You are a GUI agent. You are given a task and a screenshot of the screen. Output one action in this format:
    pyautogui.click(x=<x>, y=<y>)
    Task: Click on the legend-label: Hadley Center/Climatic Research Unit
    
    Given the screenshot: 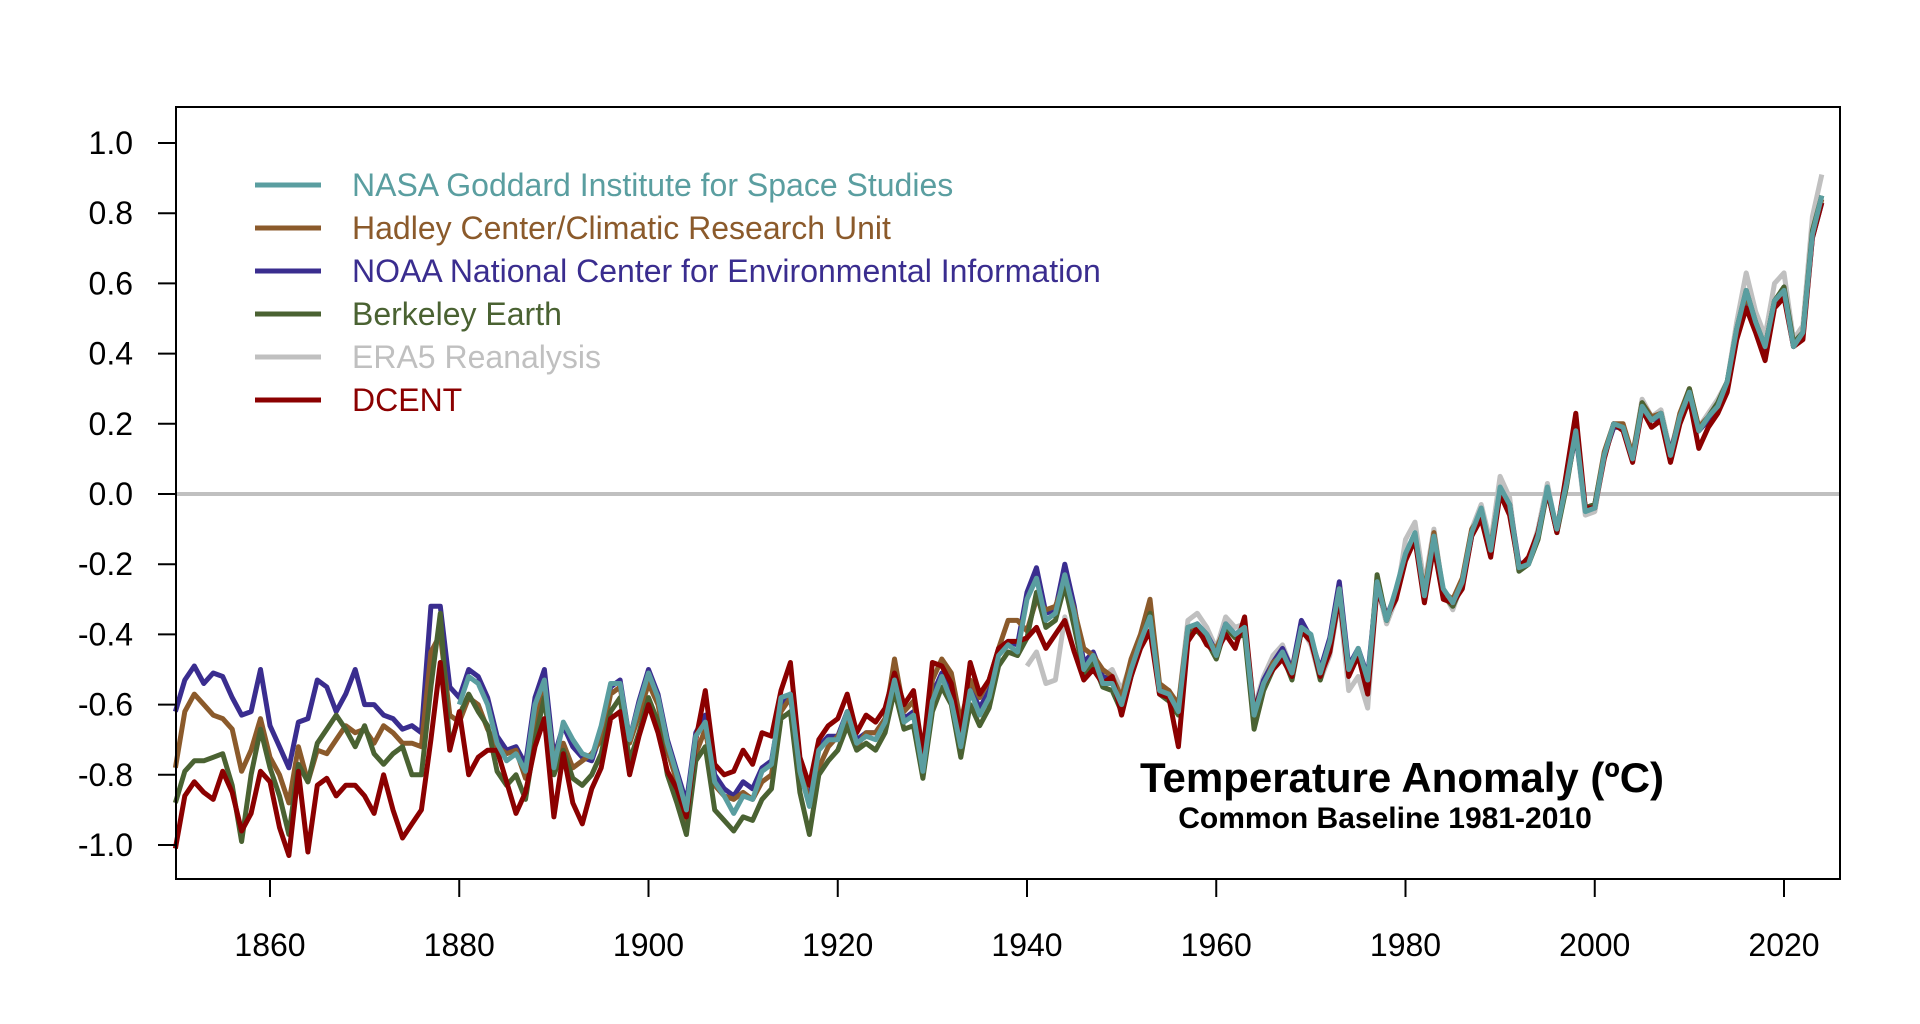 What is the action you would take?
    pyautogui.click(x=621, y=228)
    